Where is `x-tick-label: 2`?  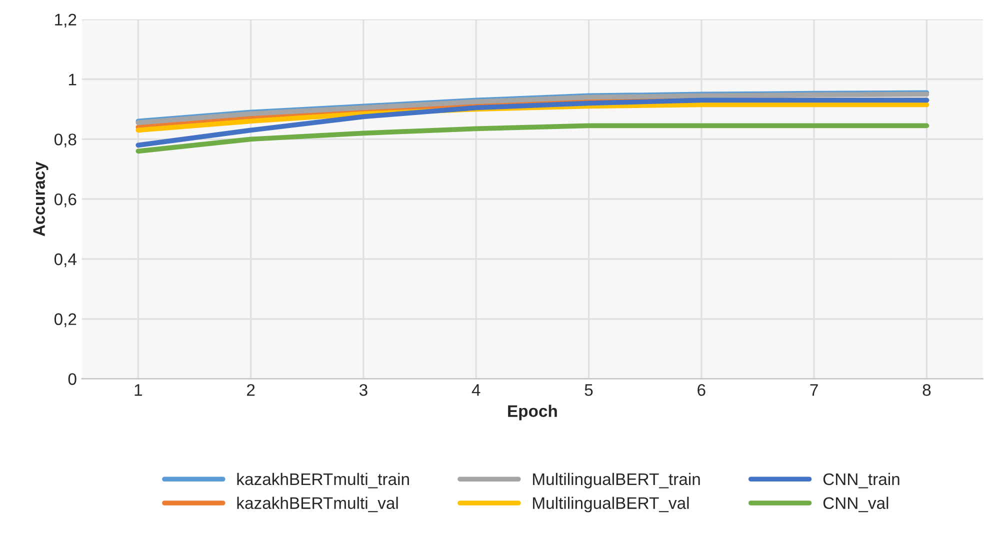
x-tick-label: 2 is located at coordinates (251, 390).